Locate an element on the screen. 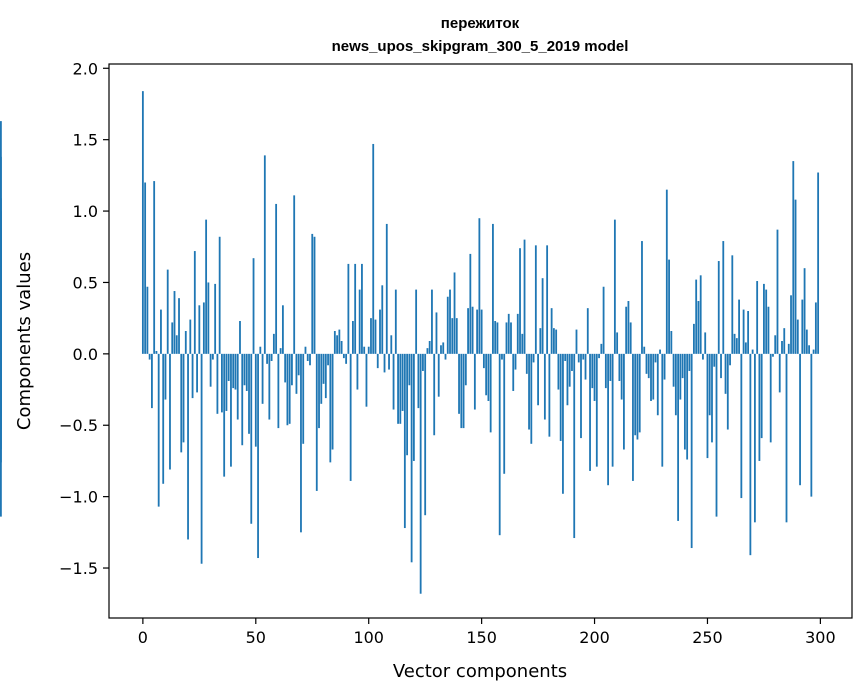  y-tick-label: 0.5 is located at coordinates (85, 282).